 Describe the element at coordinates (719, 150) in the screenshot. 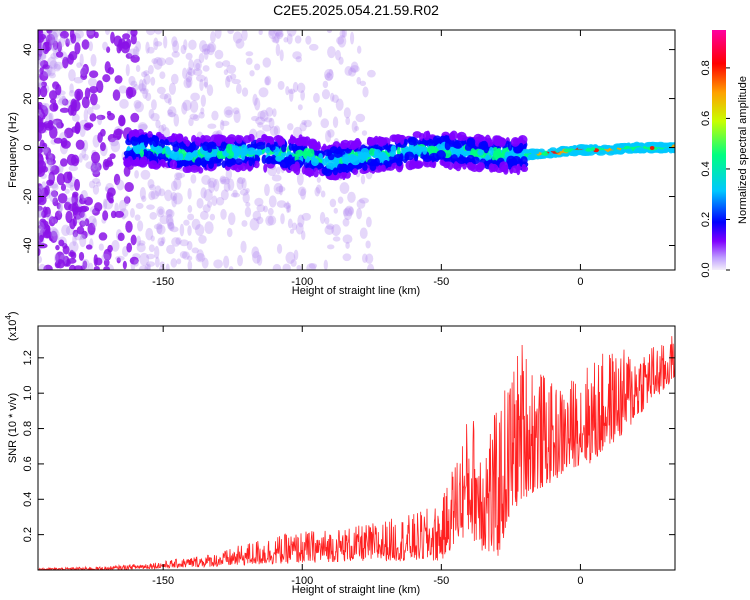

I see `colorbar-gradient` at that location.